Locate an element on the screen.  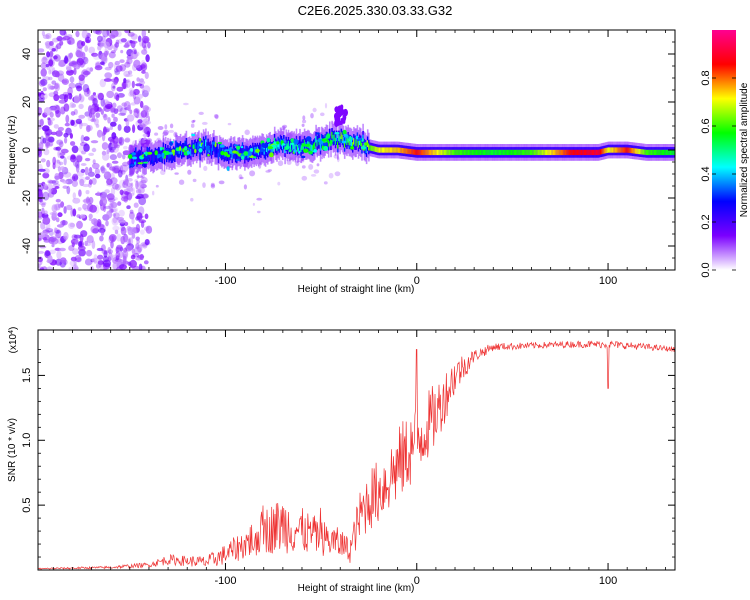
y-tick-label: -20 is located at coordinates (27, 198).